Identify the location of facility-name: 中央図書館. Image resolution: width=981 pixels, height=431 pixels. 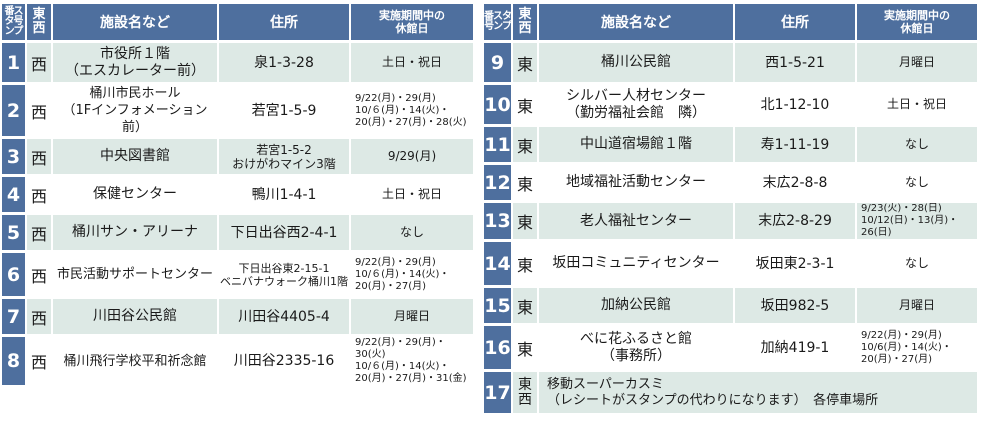
(136, 158).